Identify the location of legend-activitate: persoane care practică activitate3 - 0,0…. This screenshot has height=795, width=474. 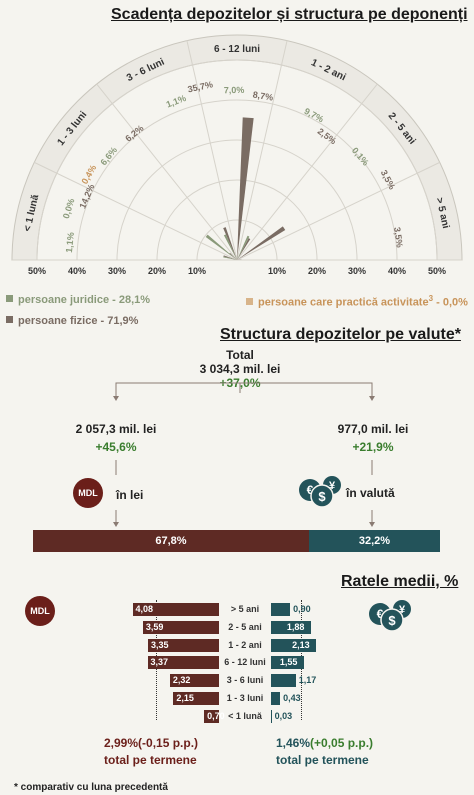
(357, 301).